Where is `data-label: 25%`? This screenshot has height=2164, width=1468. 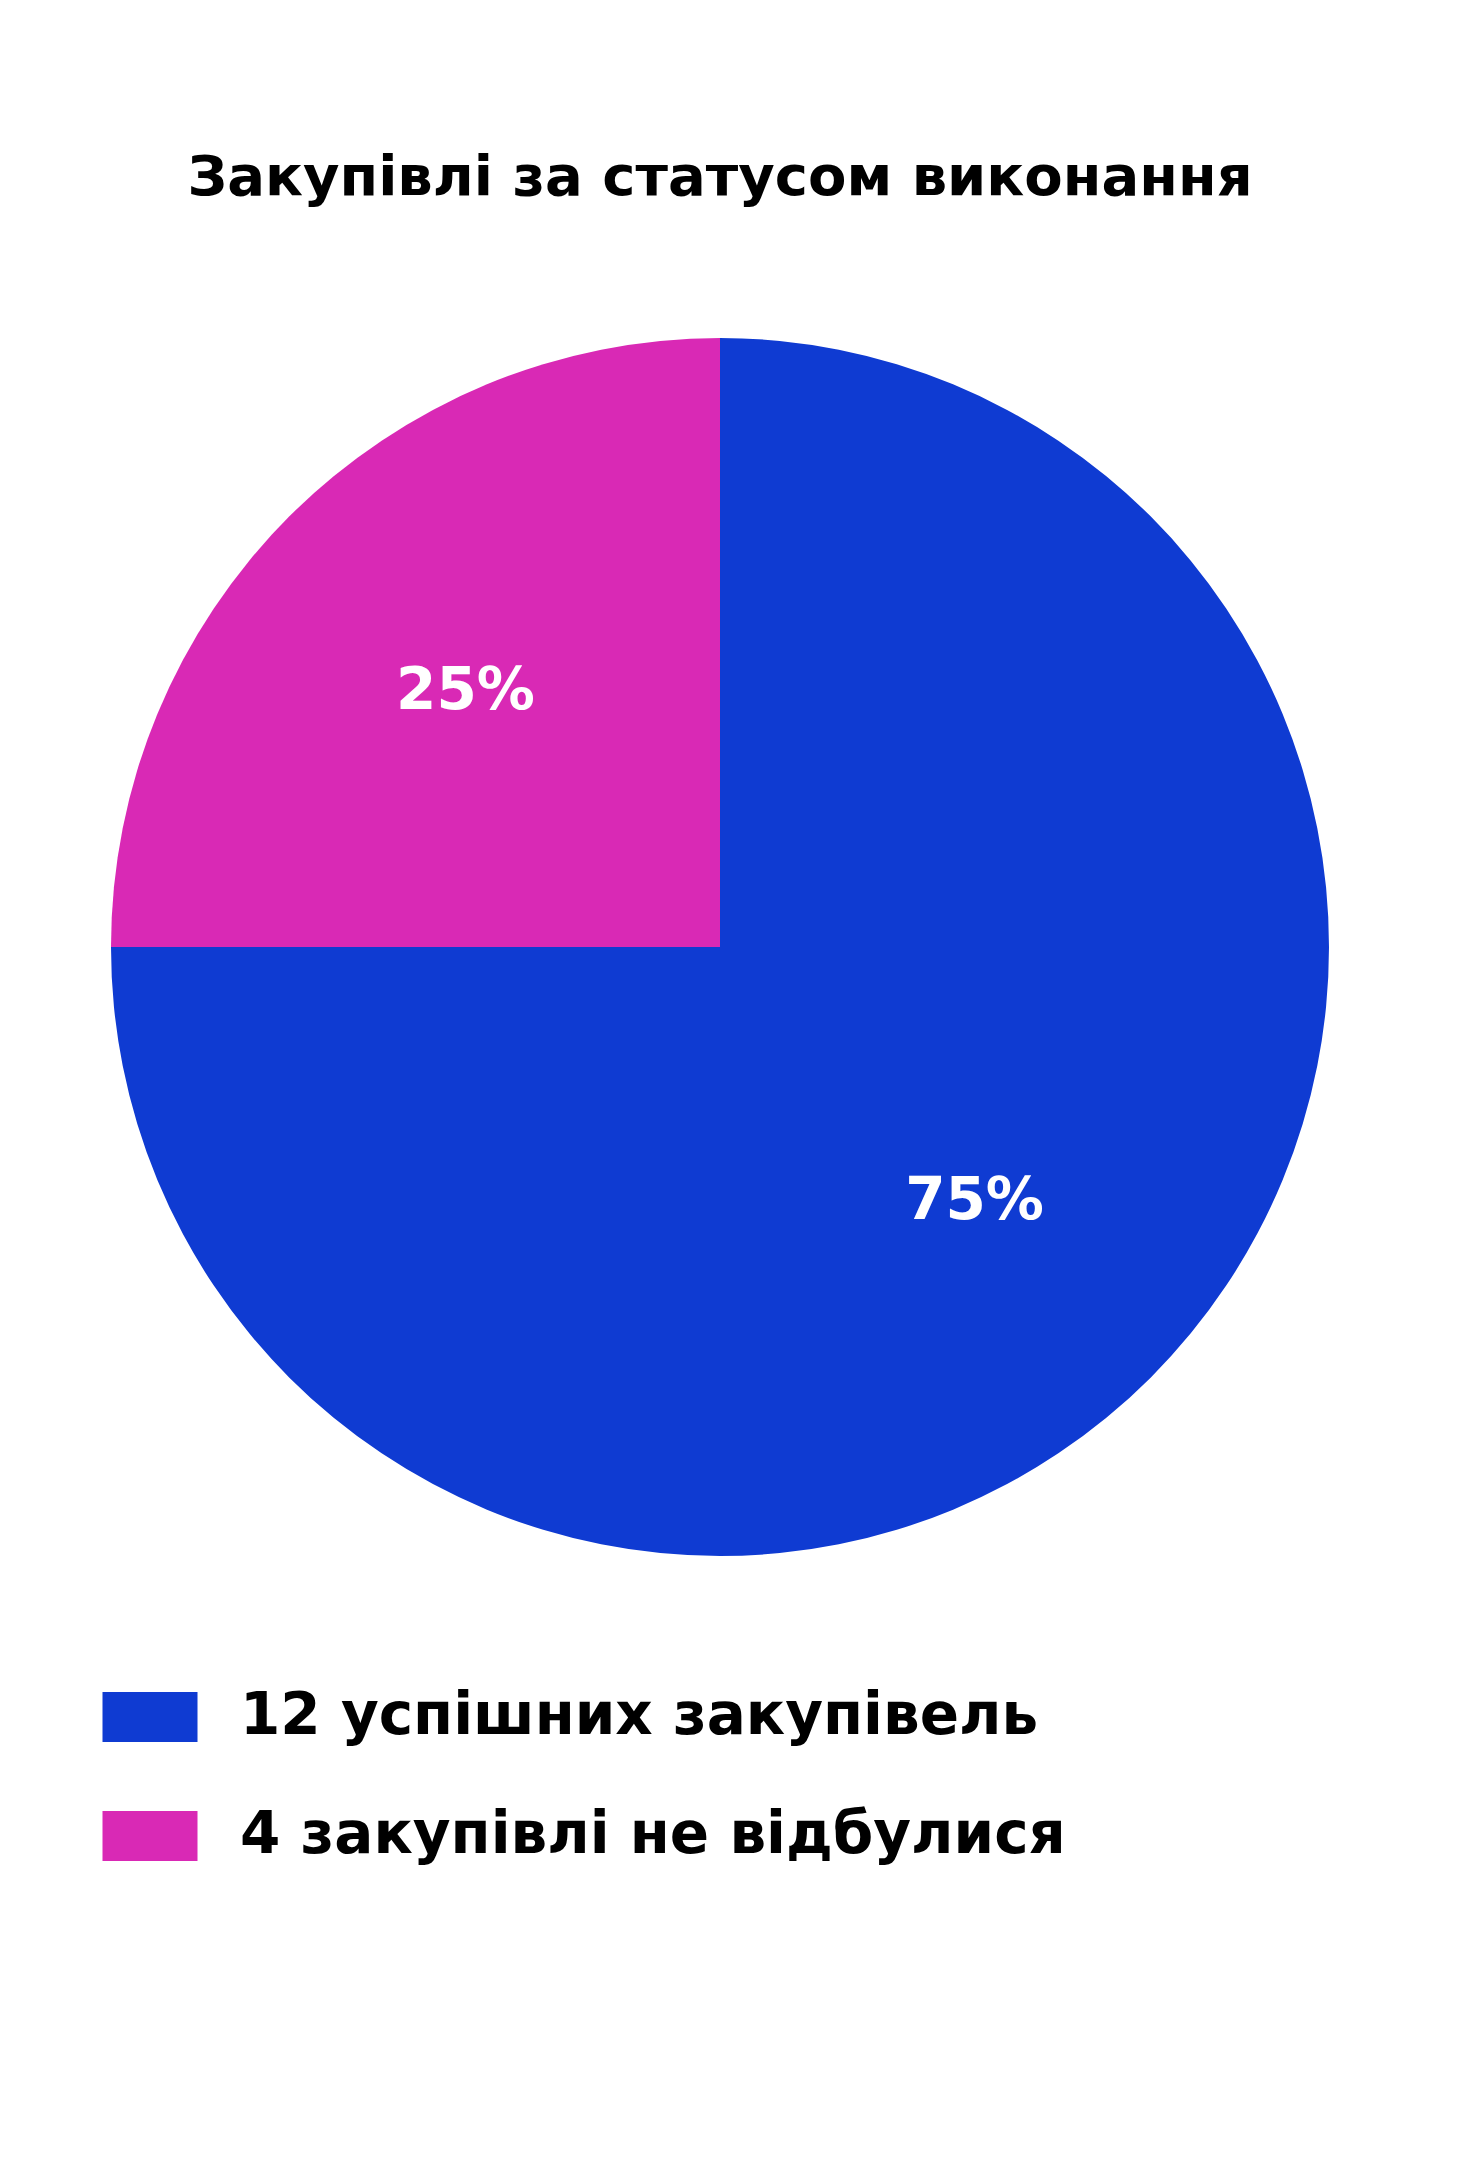
data-label: 25% is located at coordinates (465, 689).